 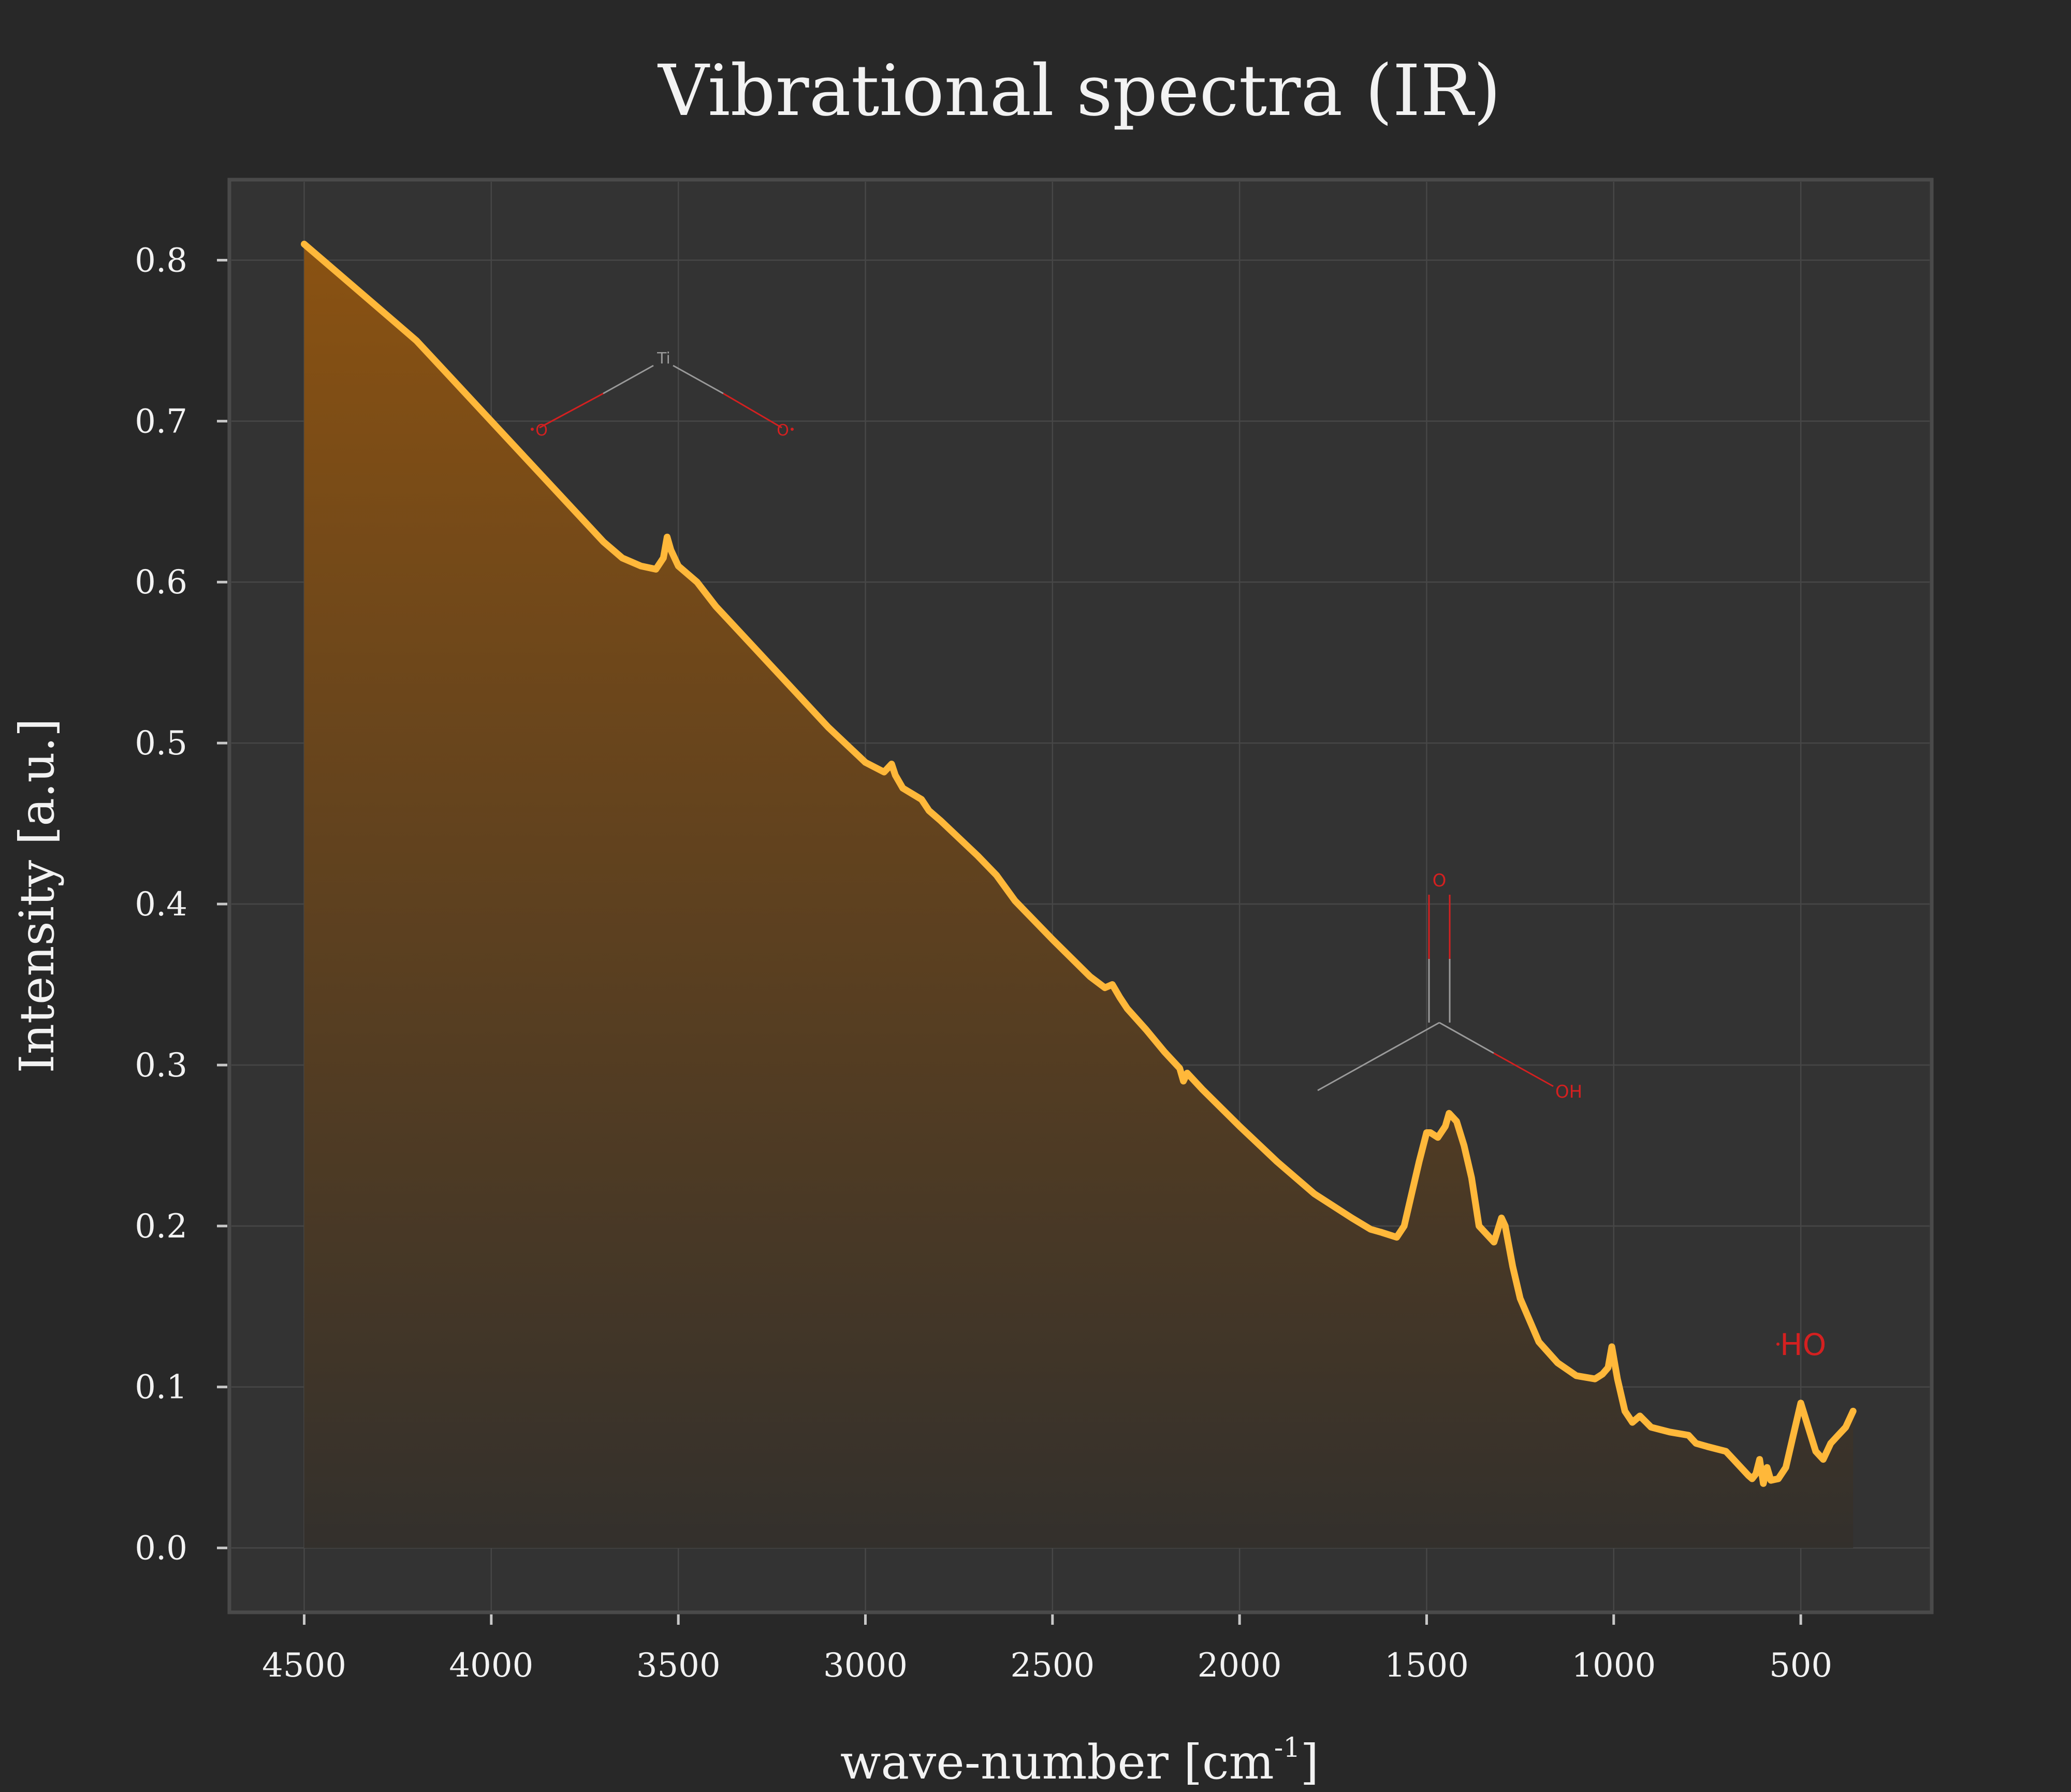 What do you see at coordinates (663, 359) in the screenshot?
I see `ti-atom-label: Ti` at bounding box center [663, 359].